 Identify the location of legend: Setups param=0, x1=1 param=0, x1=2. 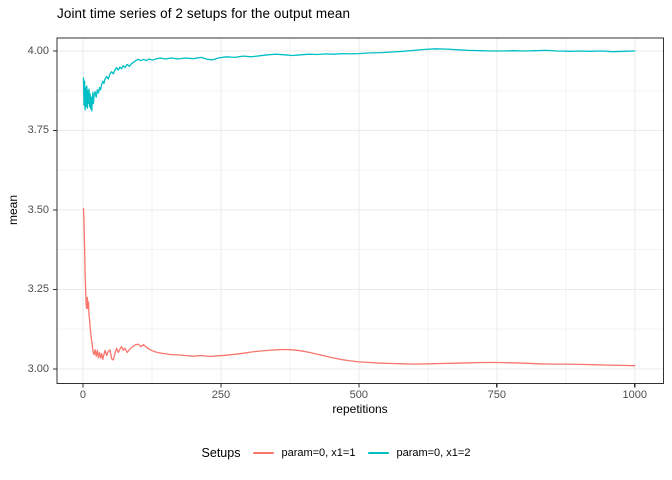
(336, 453).